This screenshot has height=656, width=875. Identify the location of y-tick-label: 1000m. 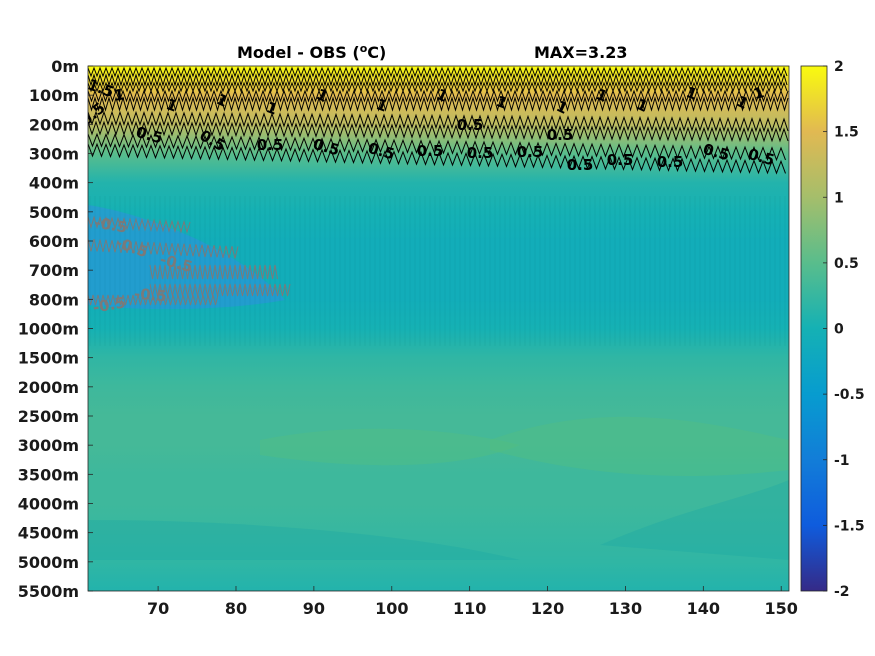
(48, 329).